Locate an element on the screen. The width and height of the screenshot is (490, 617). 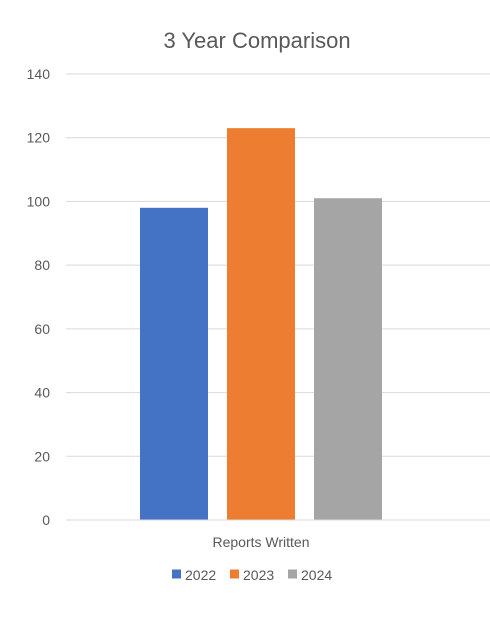
legend-label-2024: 2024 is located at coordinates (316, 575).